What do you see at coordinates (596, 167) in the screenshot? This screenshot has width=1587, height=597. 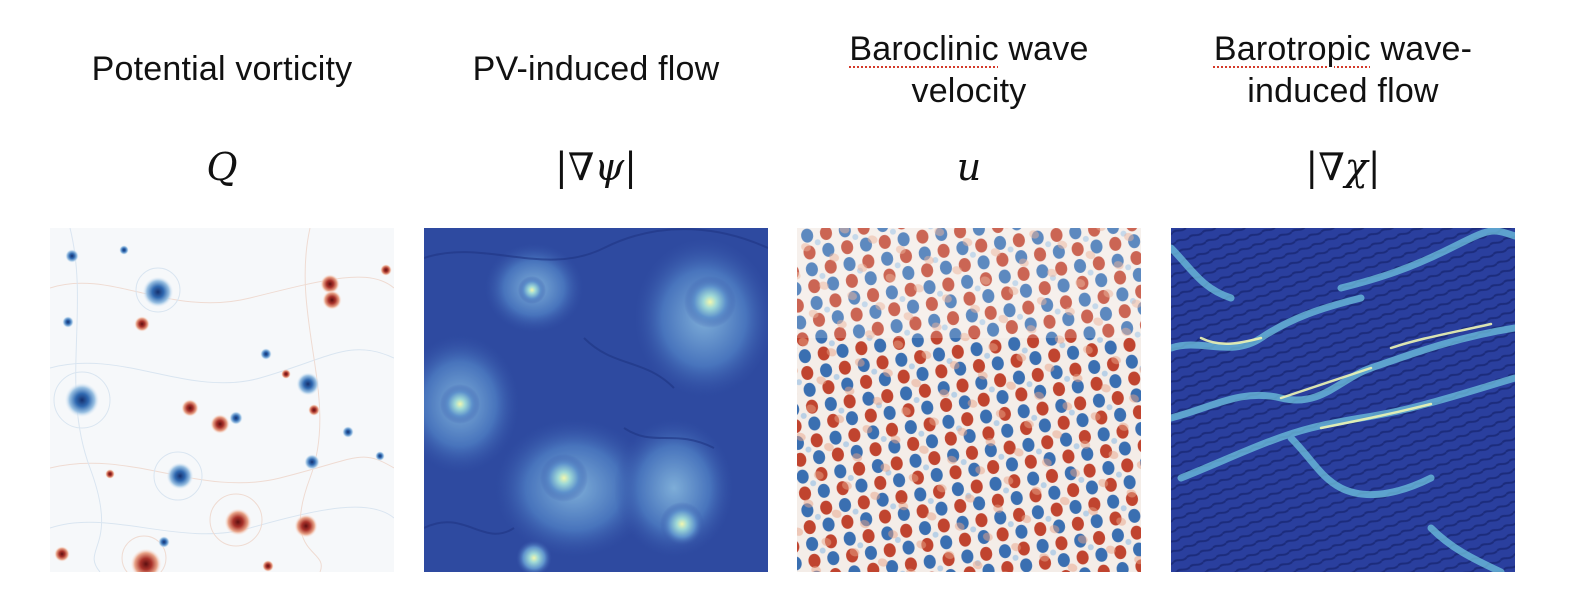 I see `panel-symbol: |∇ψ|` at bounding box center [596, 167].